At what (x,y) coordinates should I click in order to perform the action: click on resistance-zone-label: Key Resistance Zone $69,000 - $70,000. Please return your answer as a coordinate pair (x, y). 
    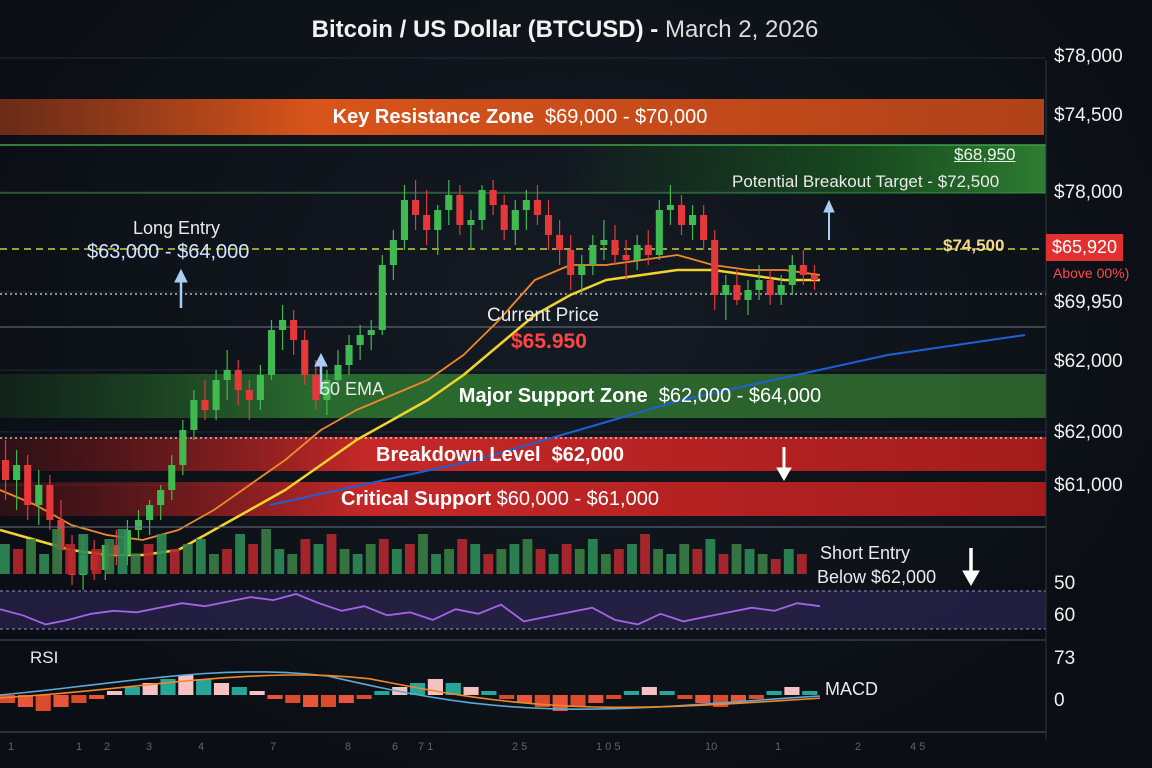
    Looking at the image, I should click on (520, 117).